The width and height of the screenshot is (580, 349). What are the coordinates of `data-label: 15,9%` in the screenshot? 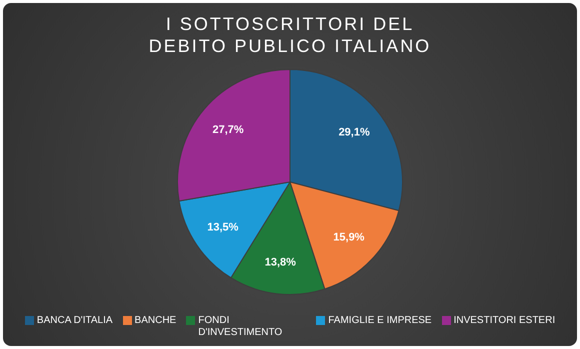 It's located at (349, 238).